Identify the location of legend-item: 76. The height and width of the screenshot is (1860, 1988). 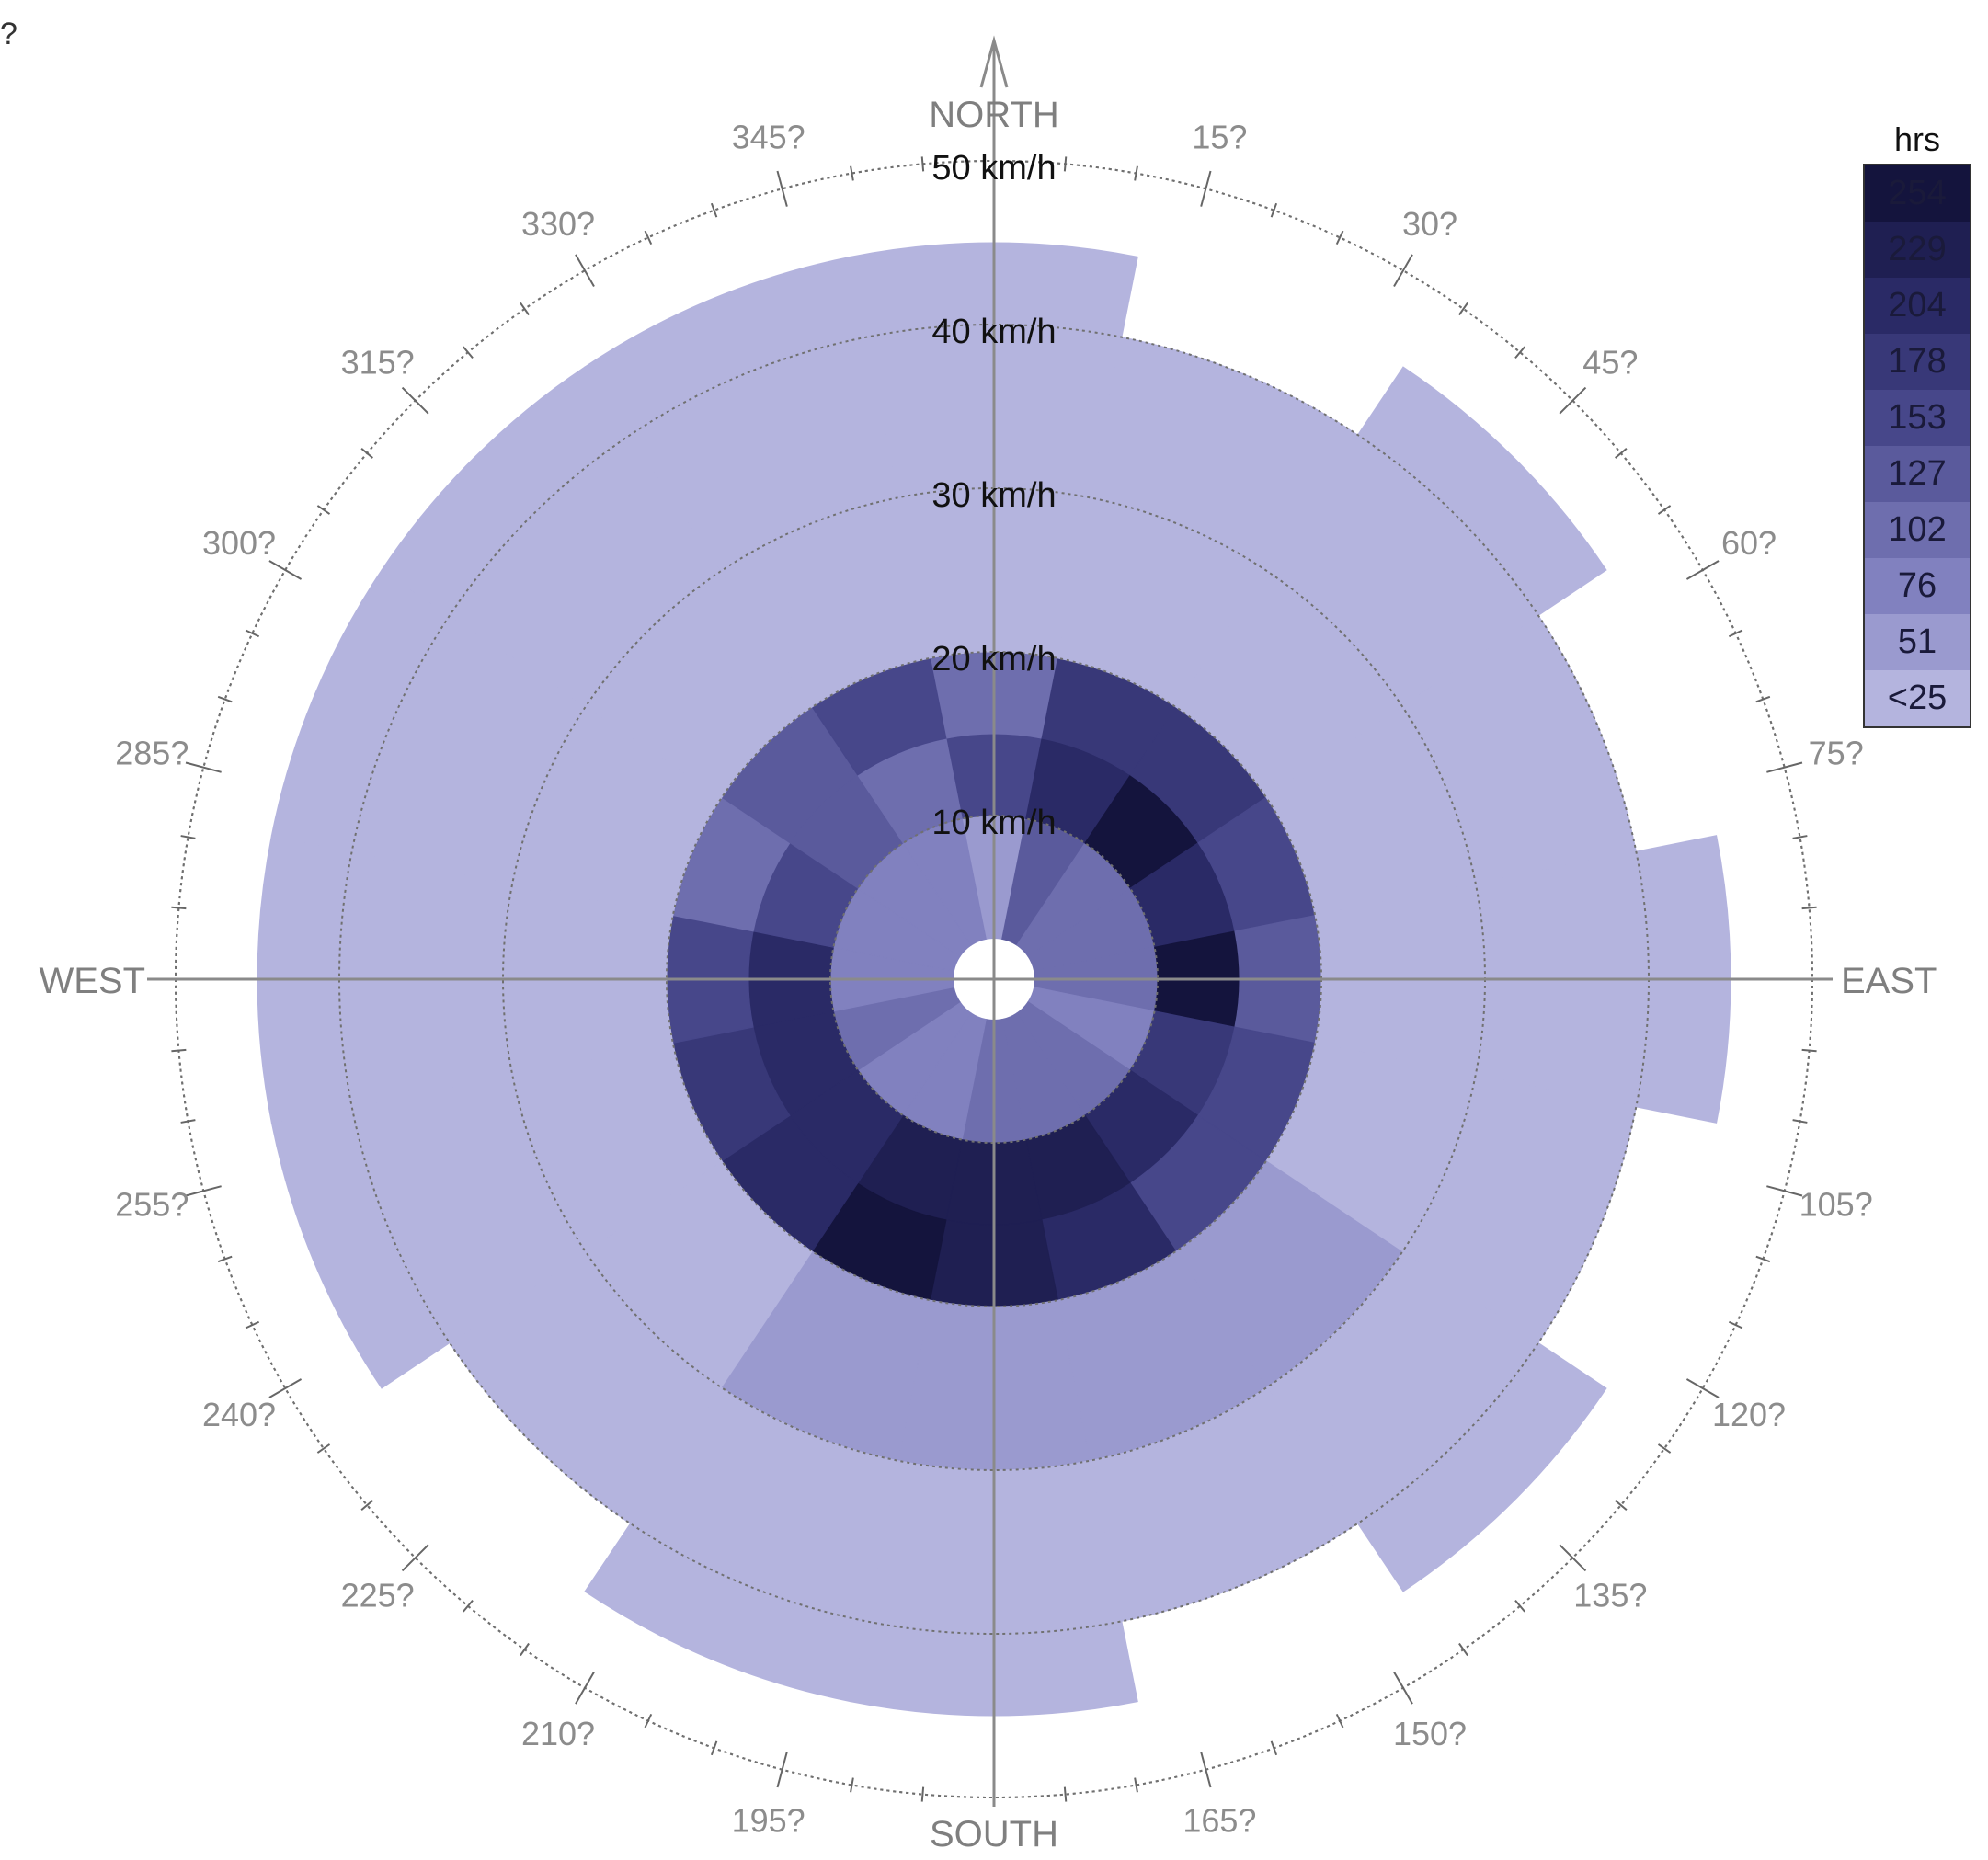
(1918, 586).